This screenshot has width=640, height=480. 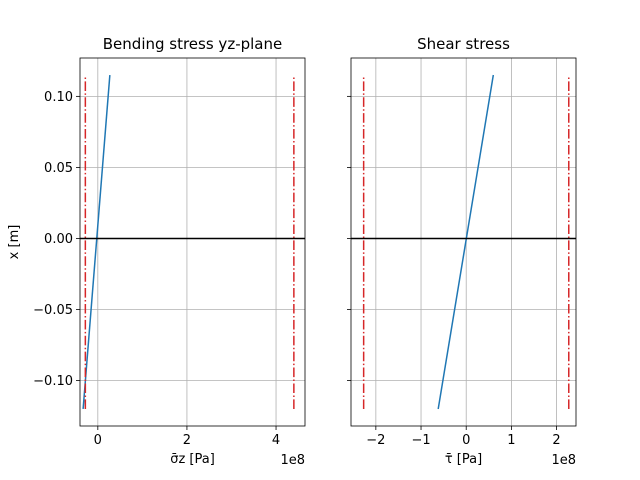 I want to click on x-axis-label: τ̄ [Pa], so click(x=463, y=459).